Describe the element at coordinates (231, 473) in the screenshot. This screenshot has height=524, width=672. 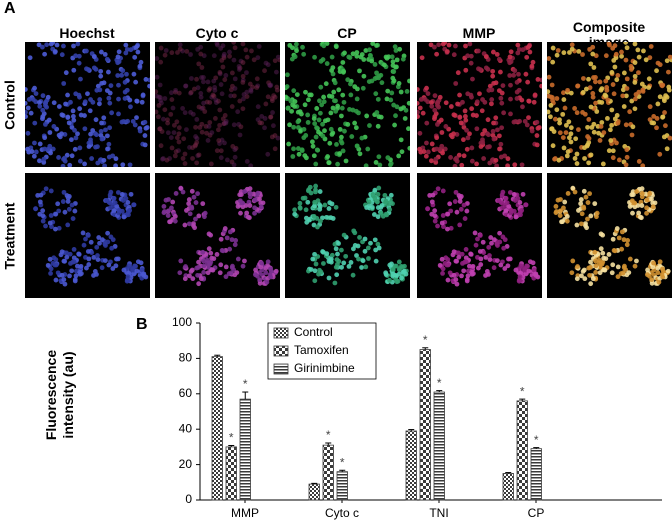
I see `bar` at that location.